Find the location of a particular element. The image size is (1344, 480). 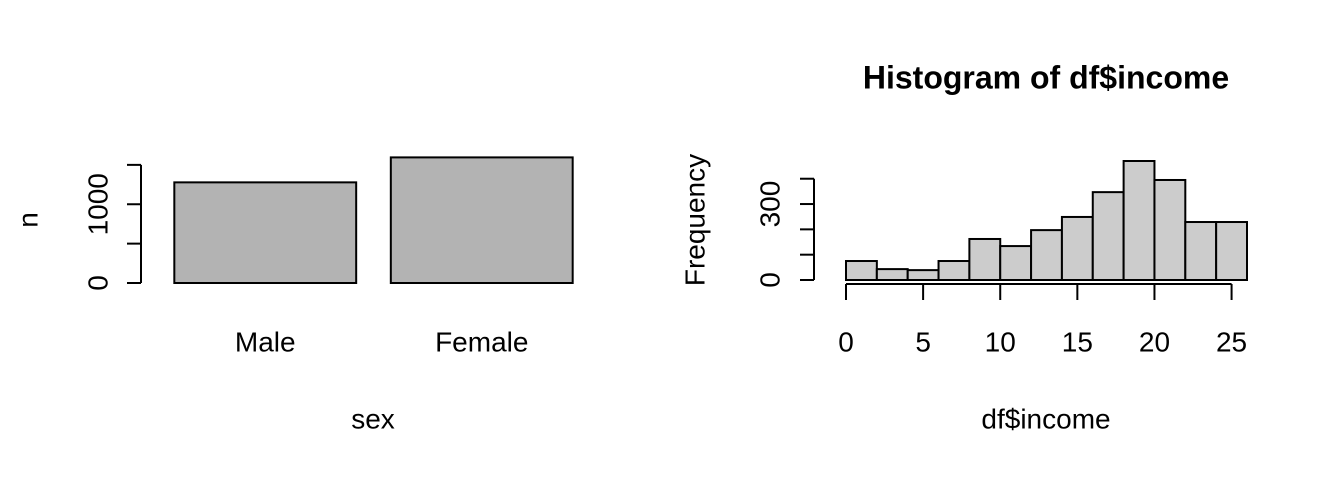

x-tick-label: Female is located at coordinates (481, 341).